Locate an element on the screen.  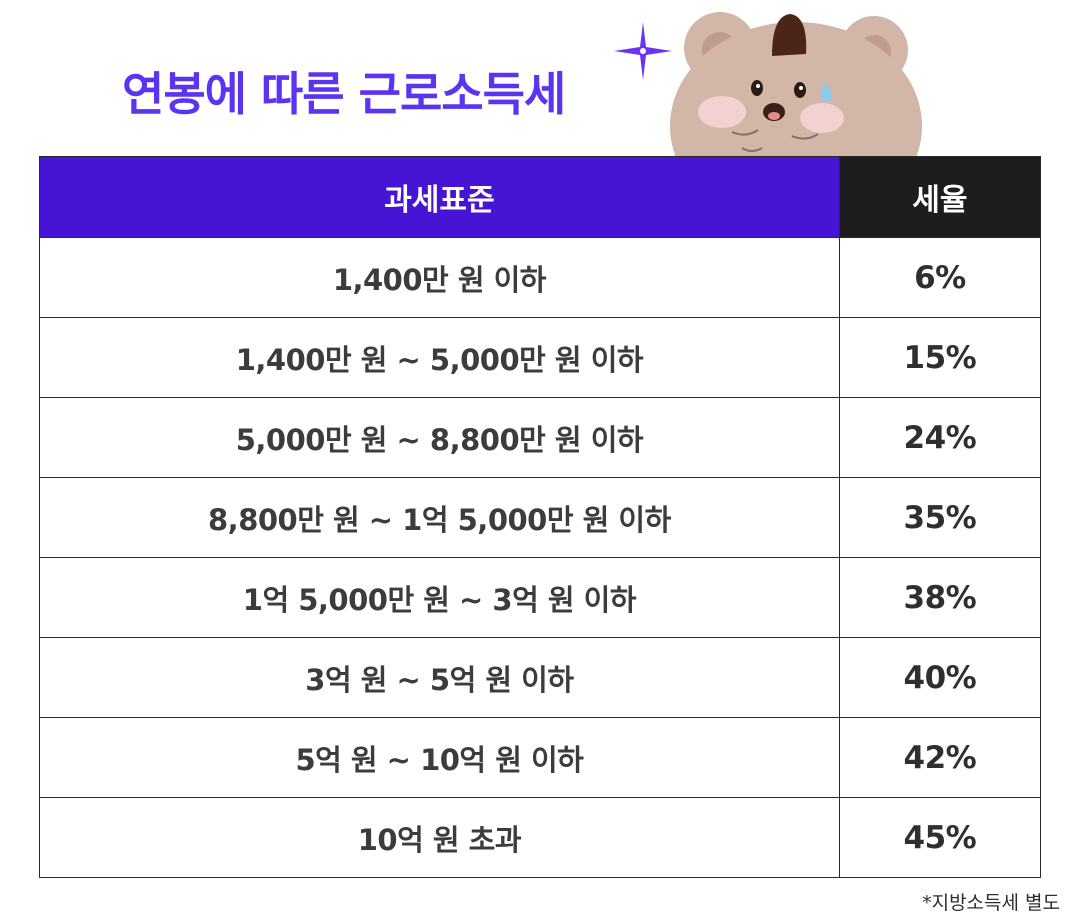
table-row: 1,400만 원 ~ 5,000만 원 이하 15% is located at coordinates (540, 357).